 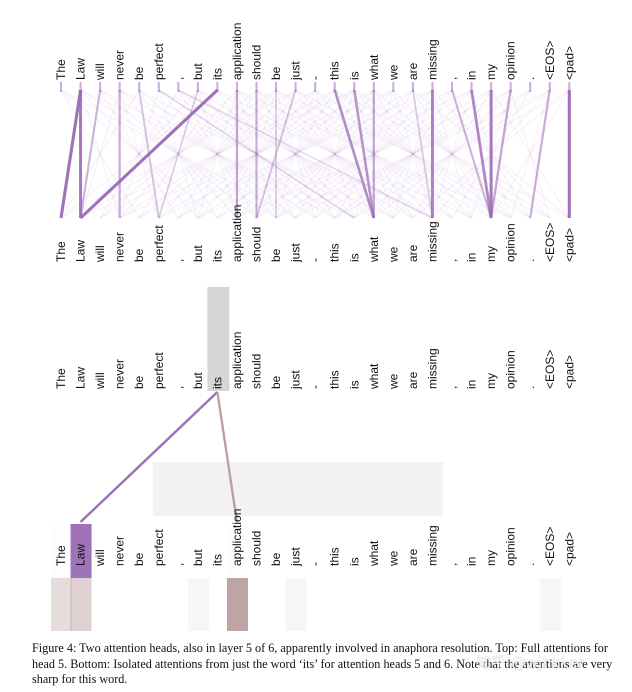 What do you see at coordinates (472, 561) in the screenshot?
I see `bottom-target-token-label: in` at bounding box center [472, 561].